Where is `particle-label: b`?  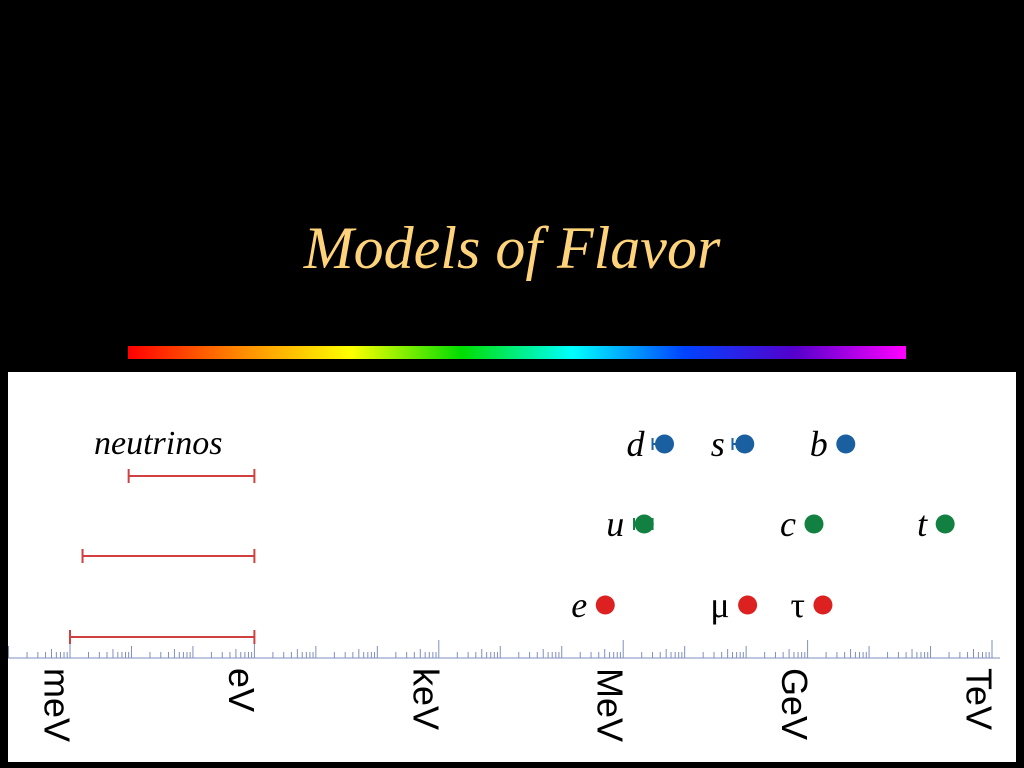
particle-label: b is located at coordinates (819, 444).